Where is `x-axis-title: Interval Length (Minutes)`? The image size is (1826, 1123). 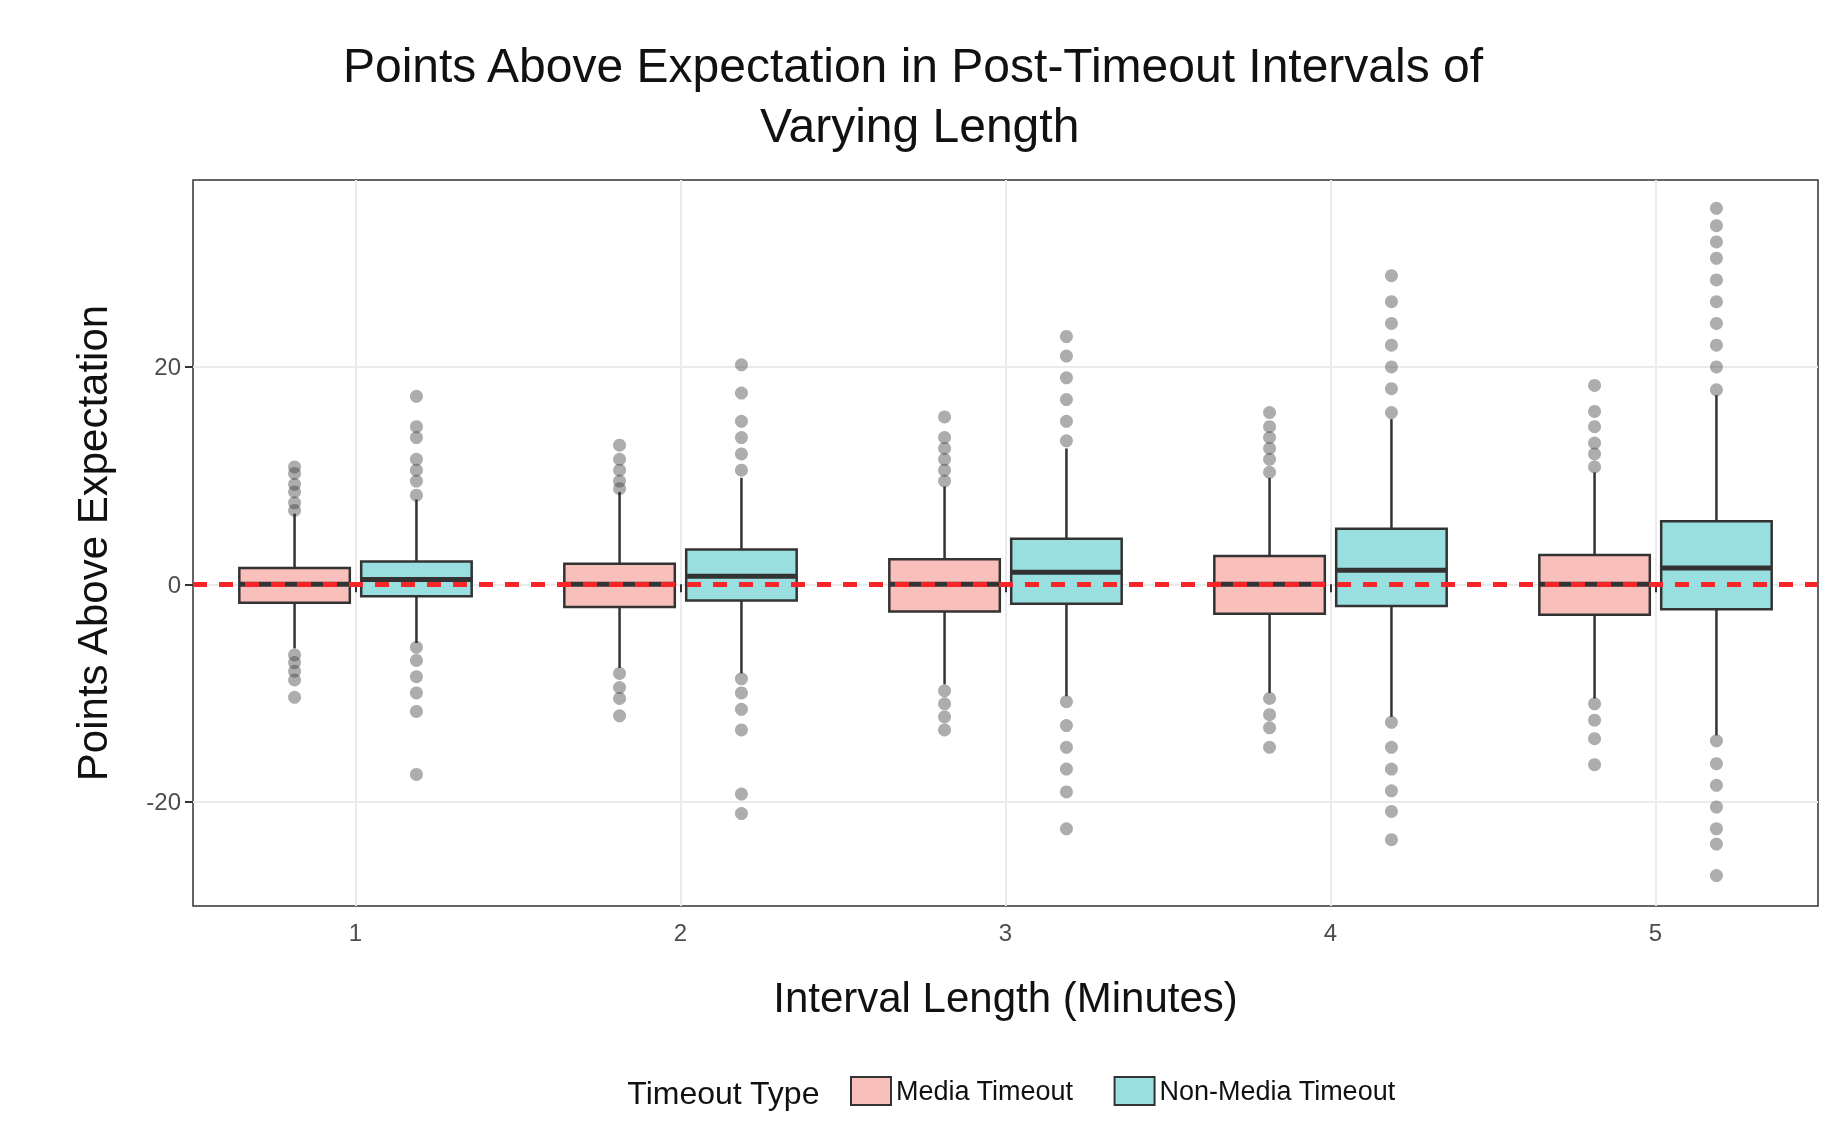 x-axis-title: Interval Length (Minutes) is located at coordinates (1005, 997).